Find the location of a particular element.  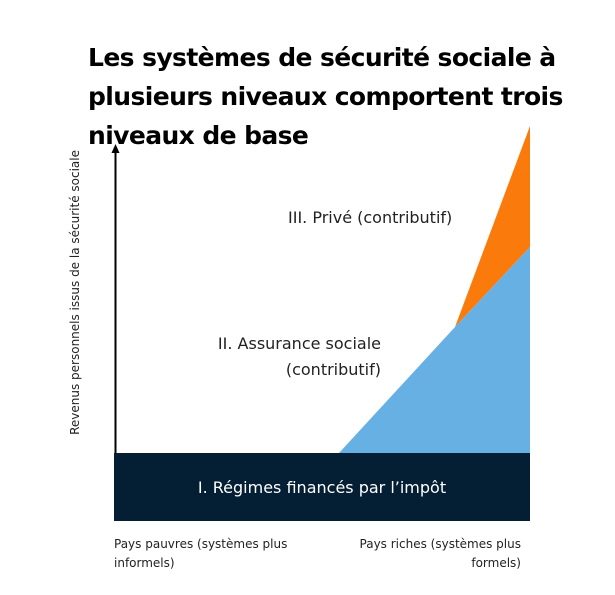

tier-private-label: III. Privé (contributif) is located at coordinates (370, 217).